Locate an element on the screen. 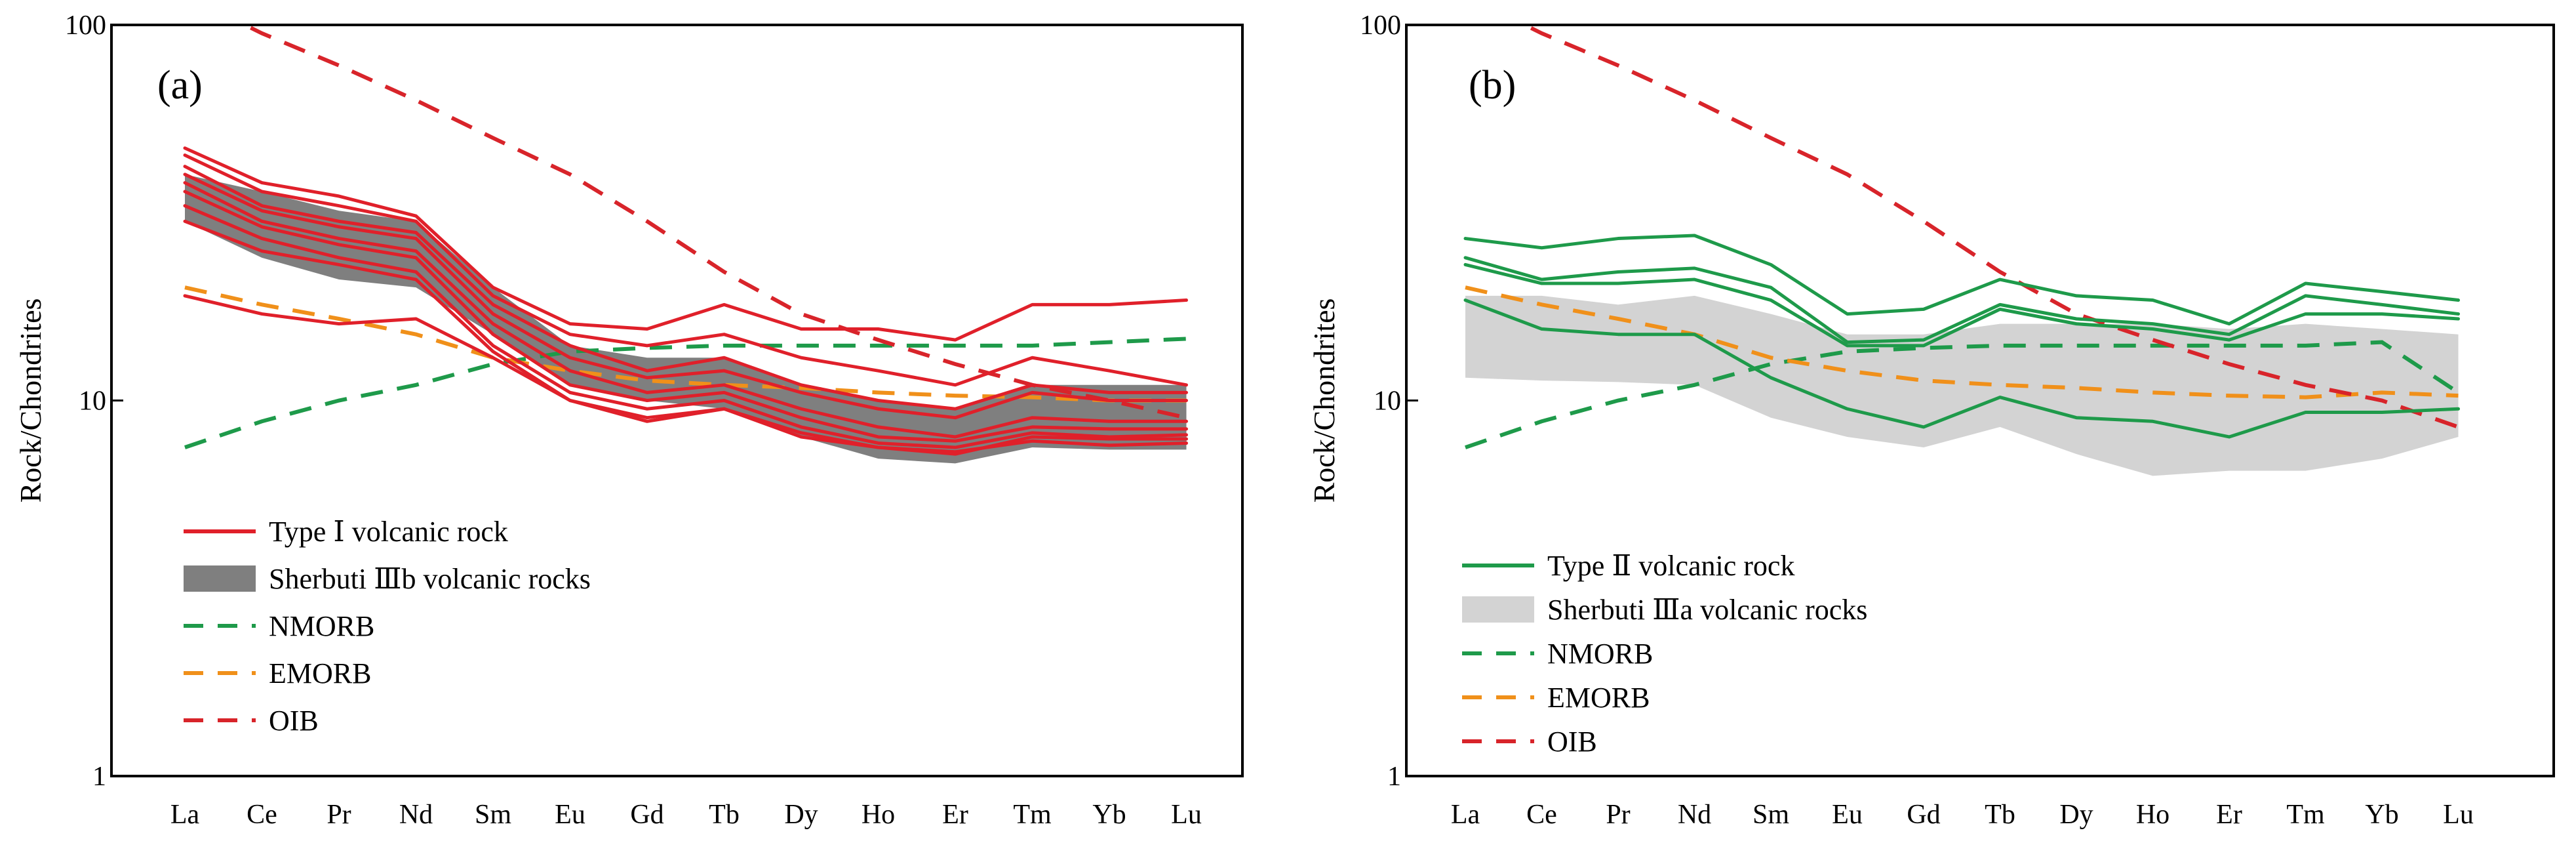  panel-label: (b) is located at coordinates (1492, 85).